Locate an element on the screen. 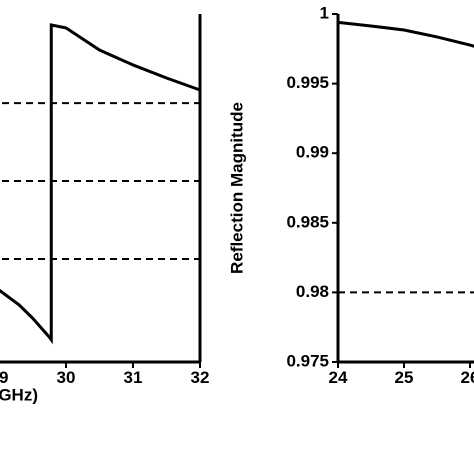 The height and width of the screenshot is (474, 474). x-tick-label: 29 is located at coordinates (4, 377).